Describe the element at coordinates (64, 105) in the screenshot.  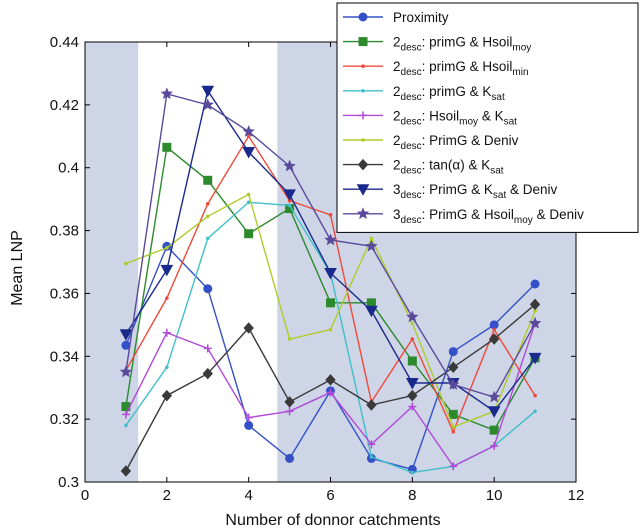
I see `y-tick-label: 0.42` at that location.